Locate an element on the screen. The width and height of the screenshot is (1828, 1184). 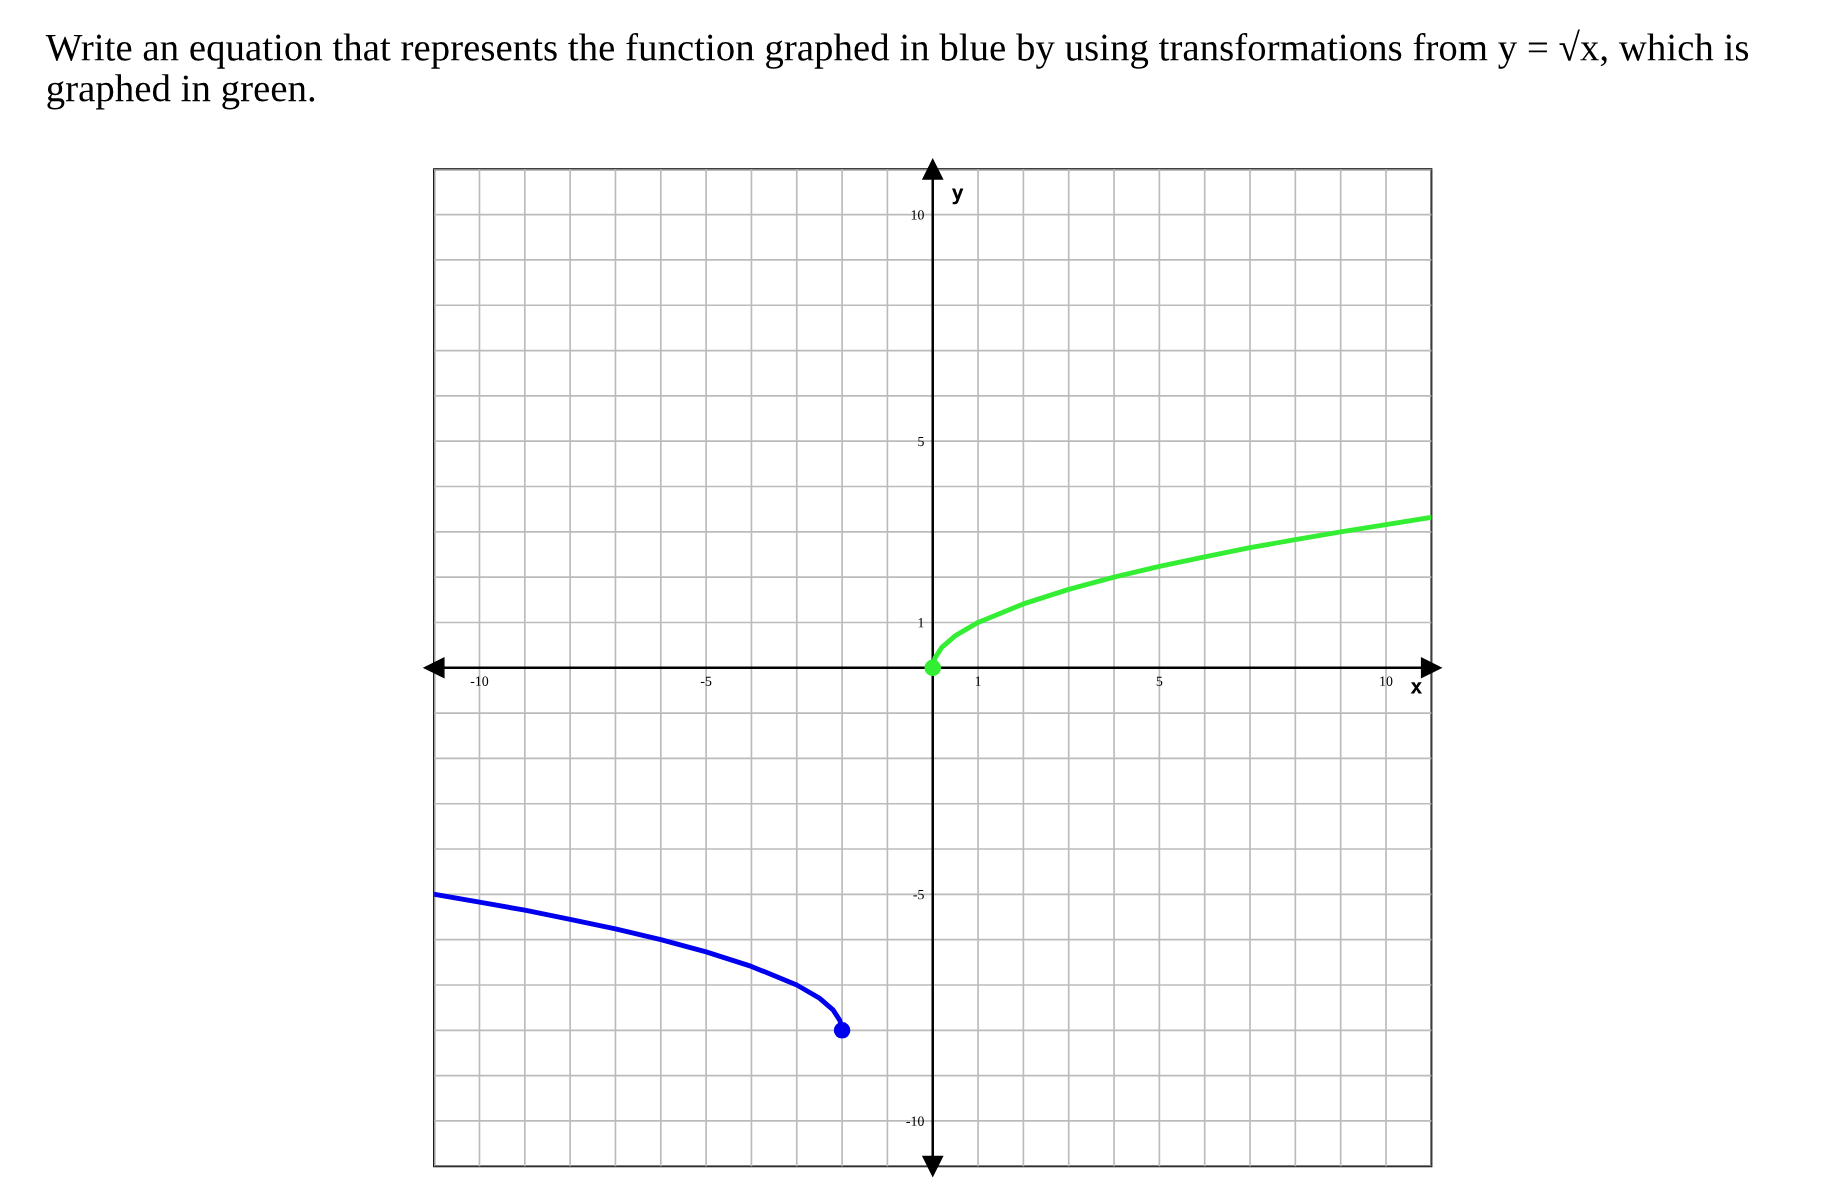
x-axis-title: x is located at coordinates (1416, 688).